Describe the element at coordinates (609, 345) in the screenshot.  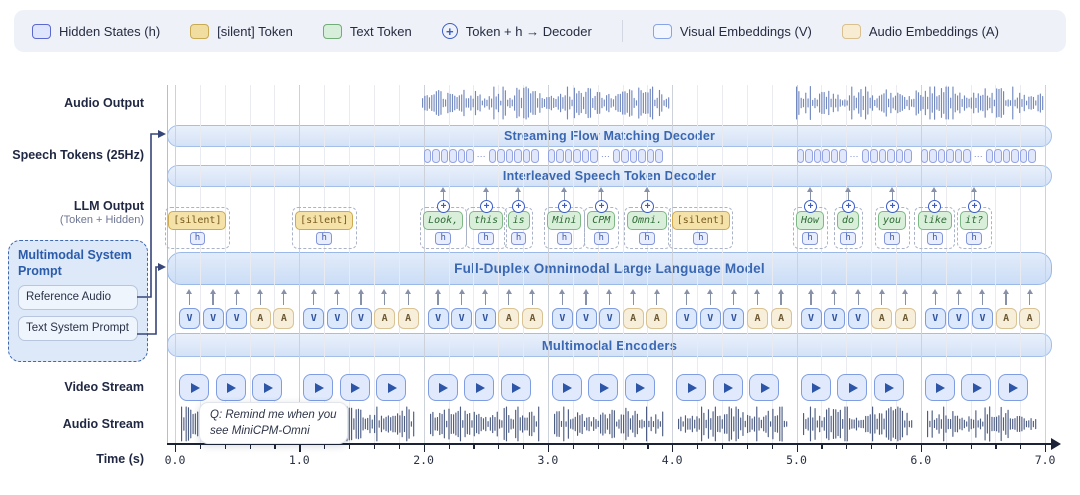
I see `multimodal-encoders-bar: Multimodal Encoders` at that location.